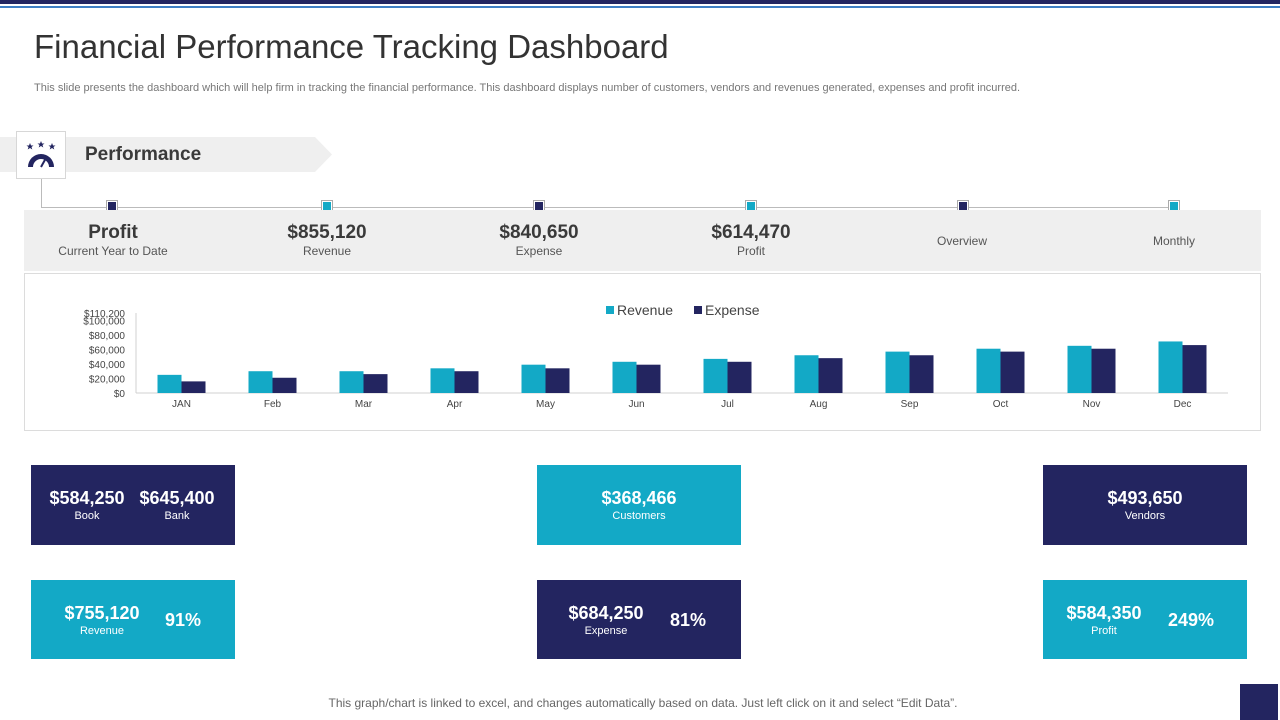  Describe the element at coordinates (639, 516) in the screenshot. I see `customers-label: Customers` at that location.